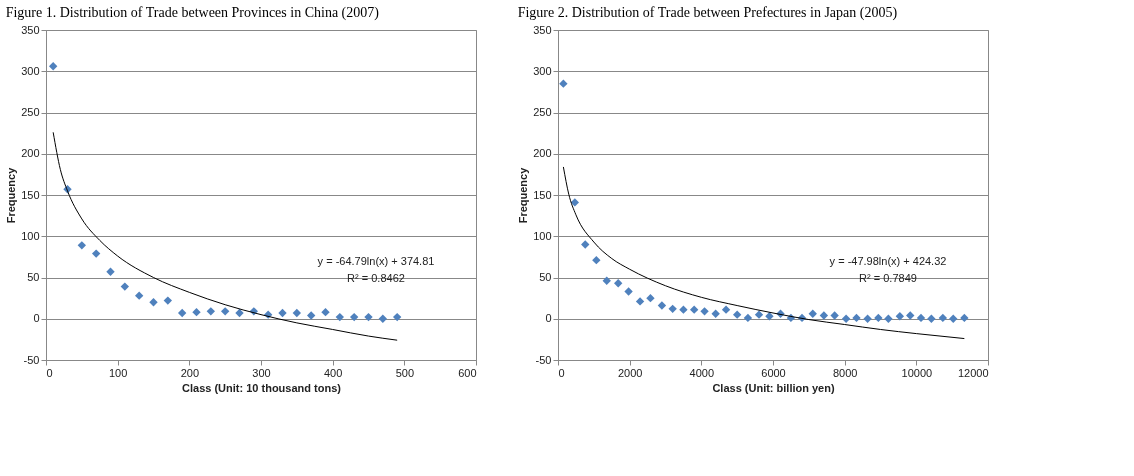 The width and height of the screenshot is (1134, 476). What do you see at coordinates (763, 253) in the screenshot?
I see `line-series` at bounding box center [763, 253].